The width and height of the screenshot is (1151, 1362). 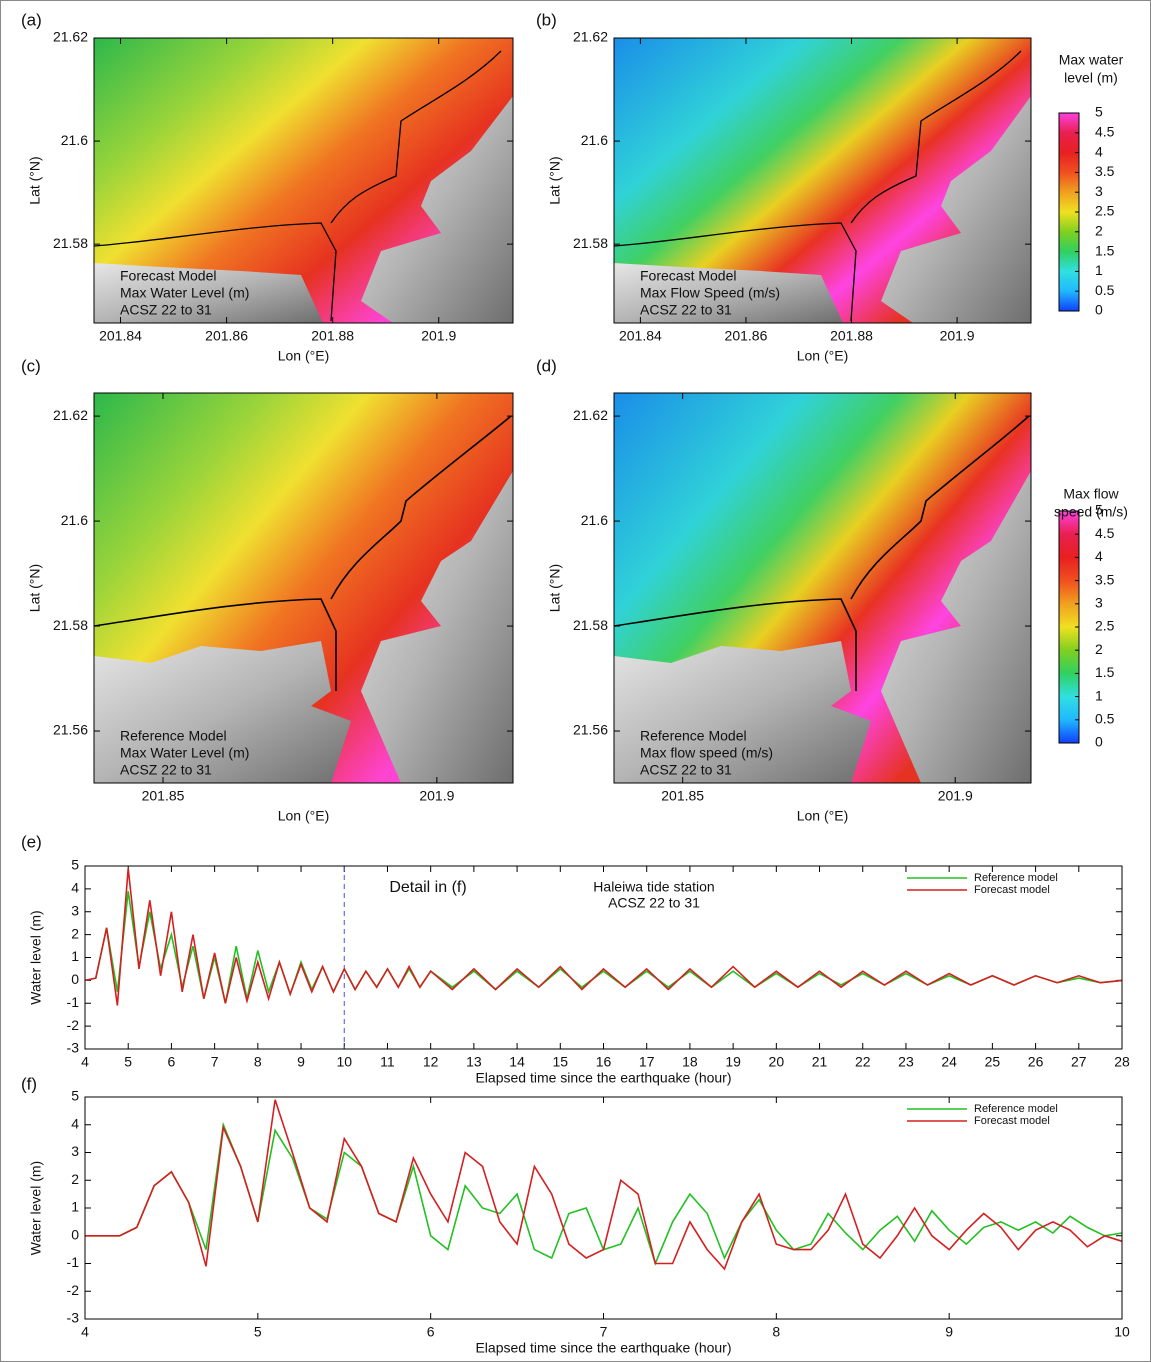 I want to click on map-d, so click(x=822, y=588).